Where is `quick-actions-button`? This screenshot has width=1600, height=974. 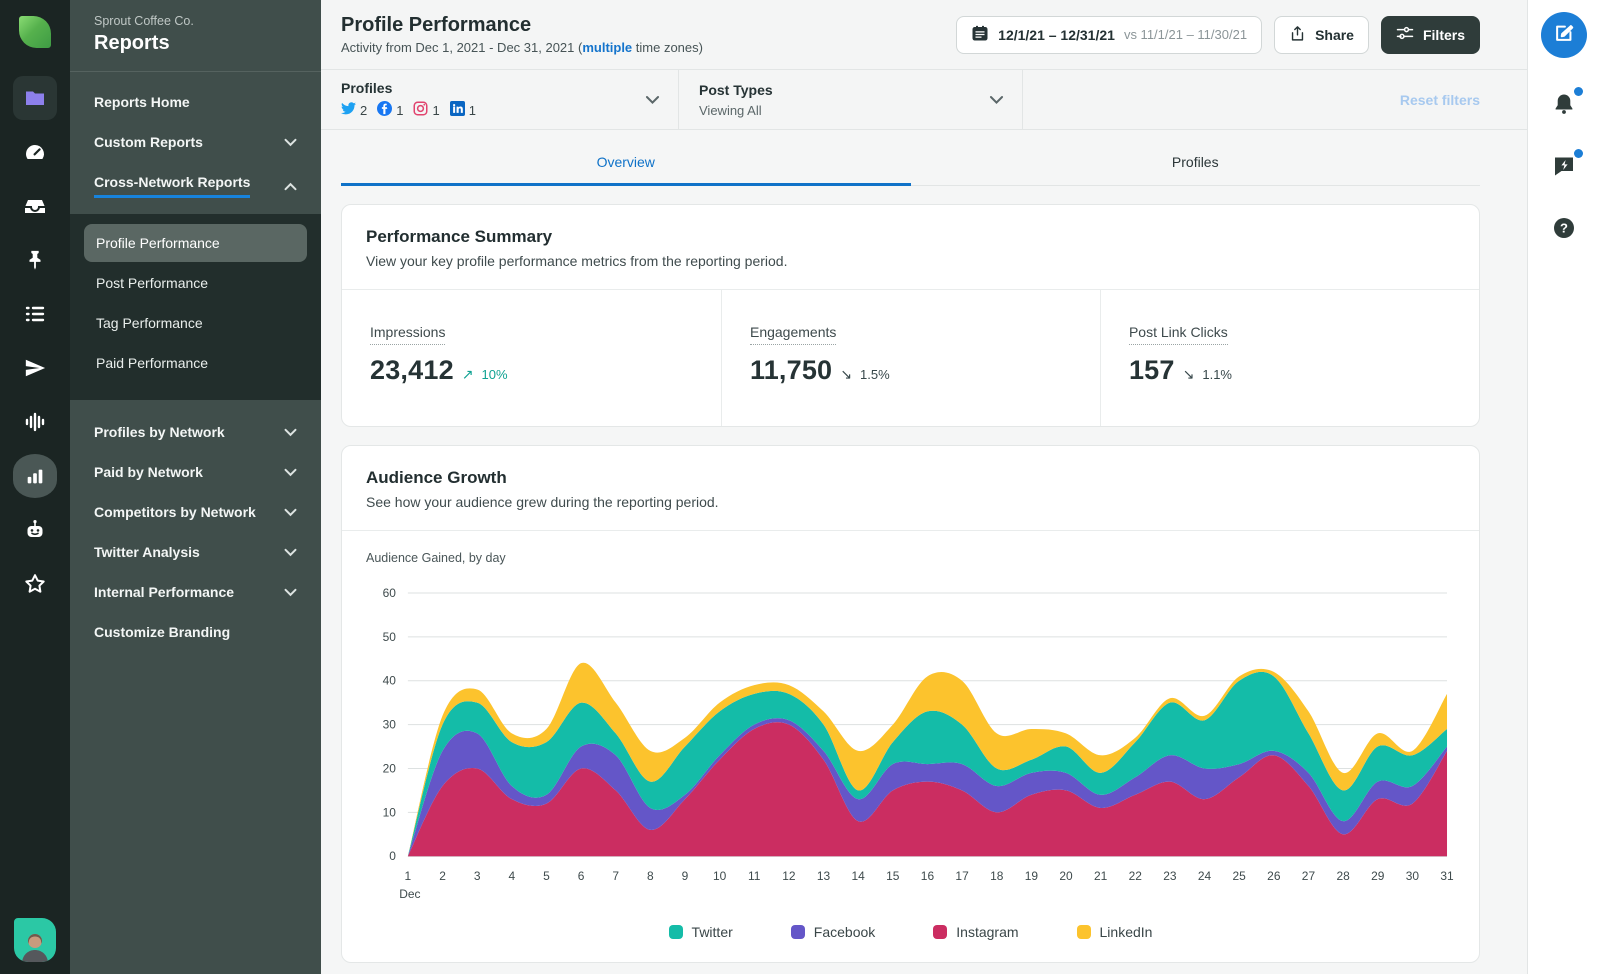 quick-actions-button is located at coordinates (1564, 167).